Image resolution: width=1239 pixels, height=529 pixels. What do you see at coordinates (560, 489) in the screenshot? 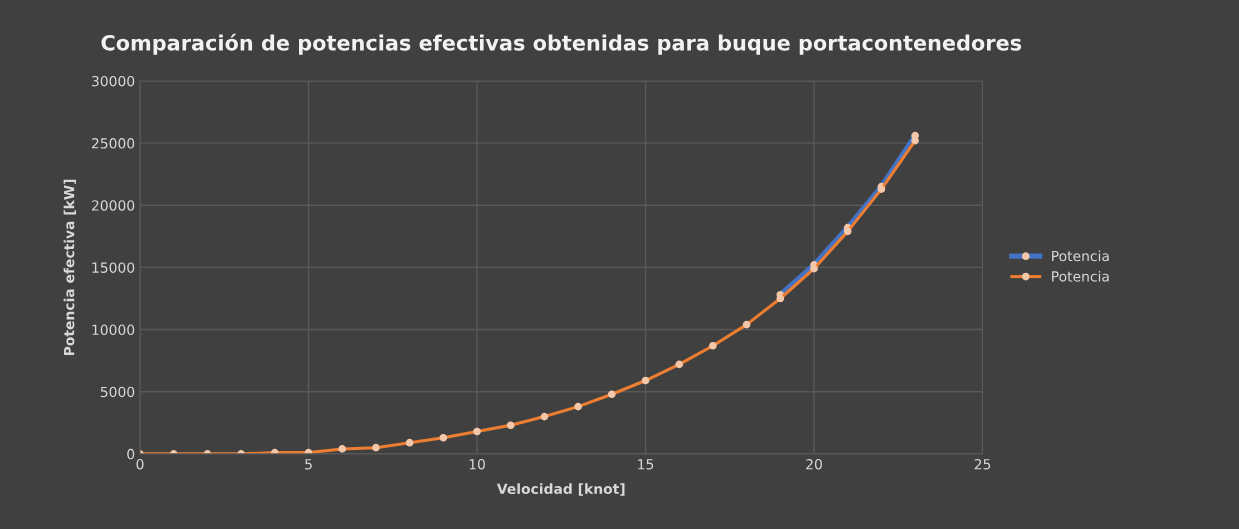
I see `x-axis-title: Velocidad [knot]` at bounding box center [560, 489].